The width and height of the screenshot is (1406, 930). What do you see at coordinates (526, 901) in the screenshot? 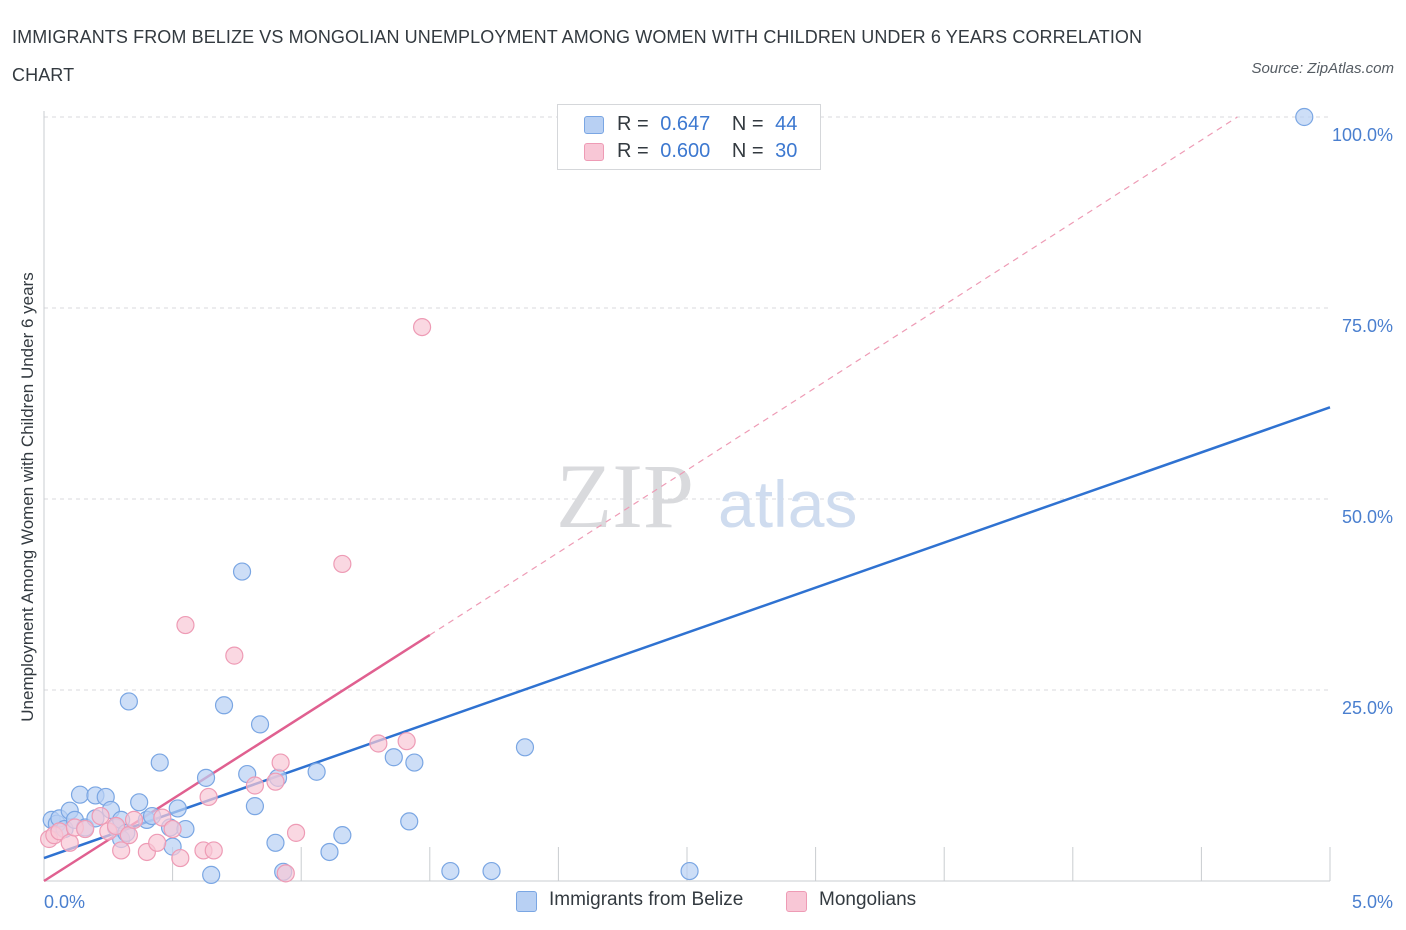
I see `legend-belize-swatch` at bounding box center [526, 901].